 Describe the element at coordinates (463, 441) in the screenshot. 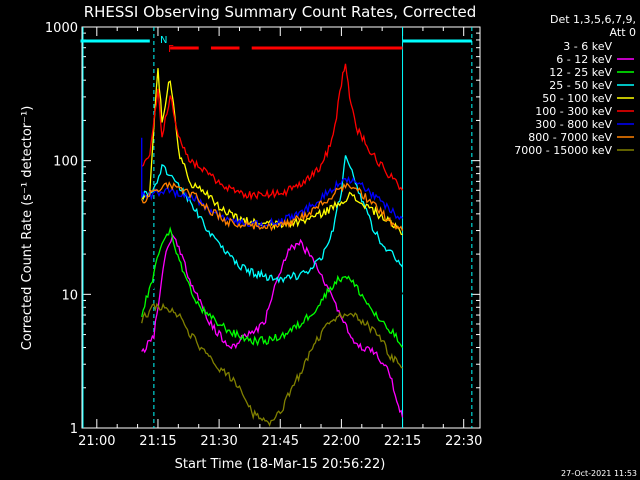

I see `x-tick-label: 22:30` at that location.